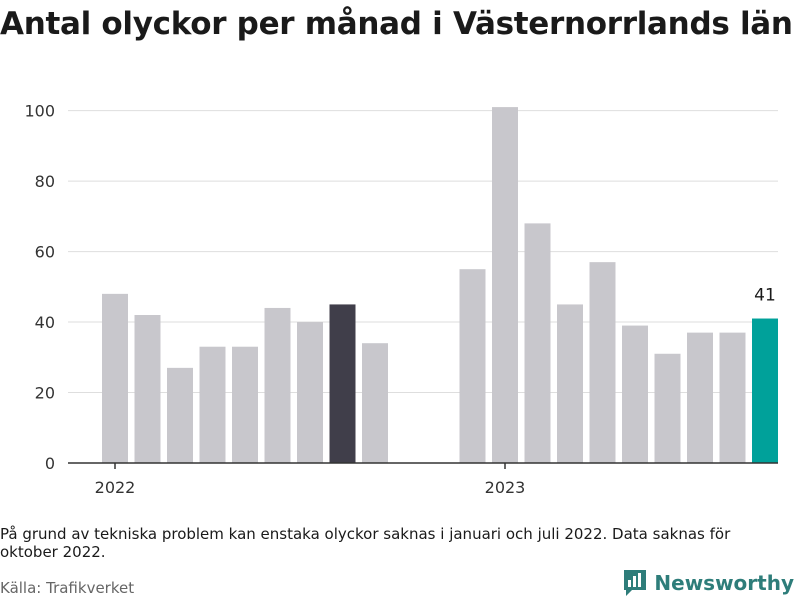  Describe the element at coordinates (45, 181) in the screenshot. I see `y-tick-label: 80` at that location.